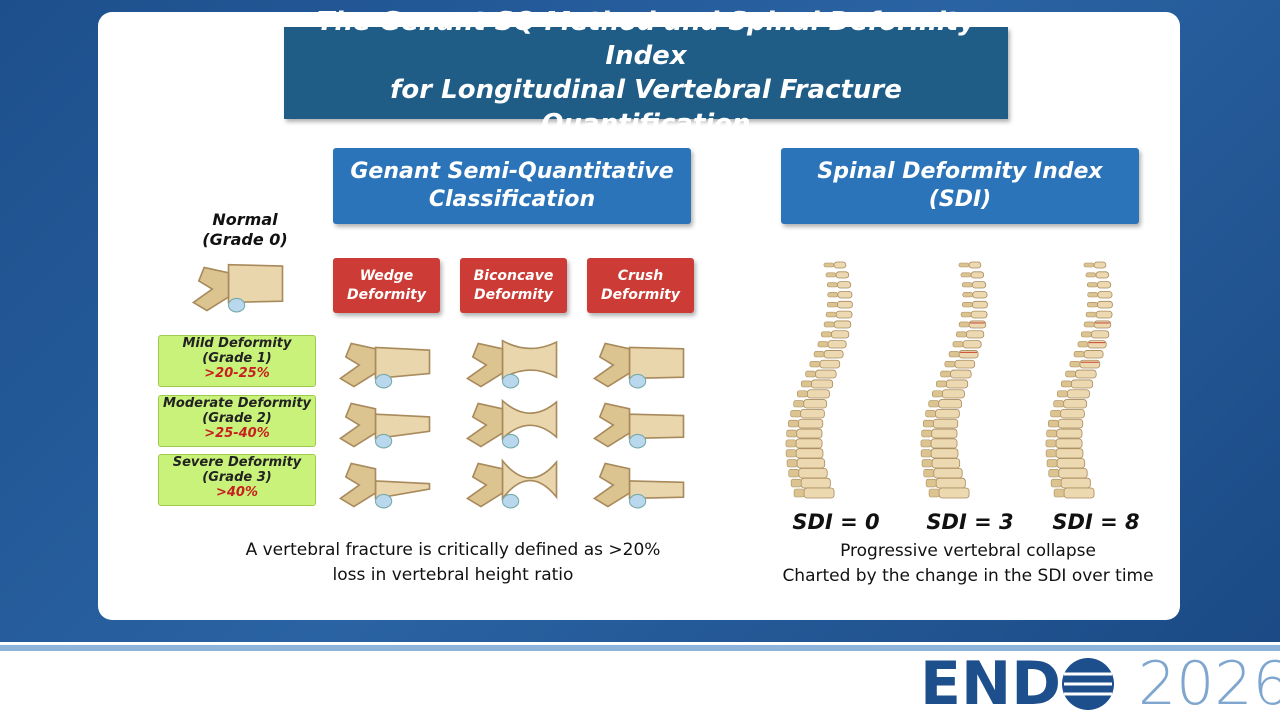 The height and width of the screenshot is (720, 1280). What do you see at coordinates (640, 648) in the screenshot?
I see `stripe` at bounding box center [640, 648].